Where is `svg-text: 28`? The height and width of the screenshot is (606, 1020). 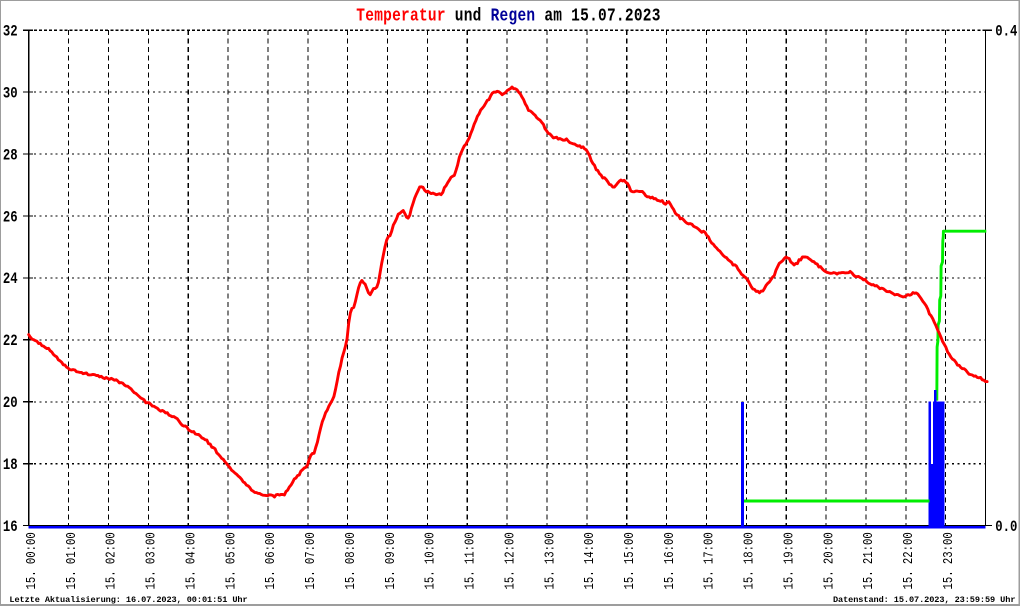 svg-text: 28 is located at coordinates (10, 156).